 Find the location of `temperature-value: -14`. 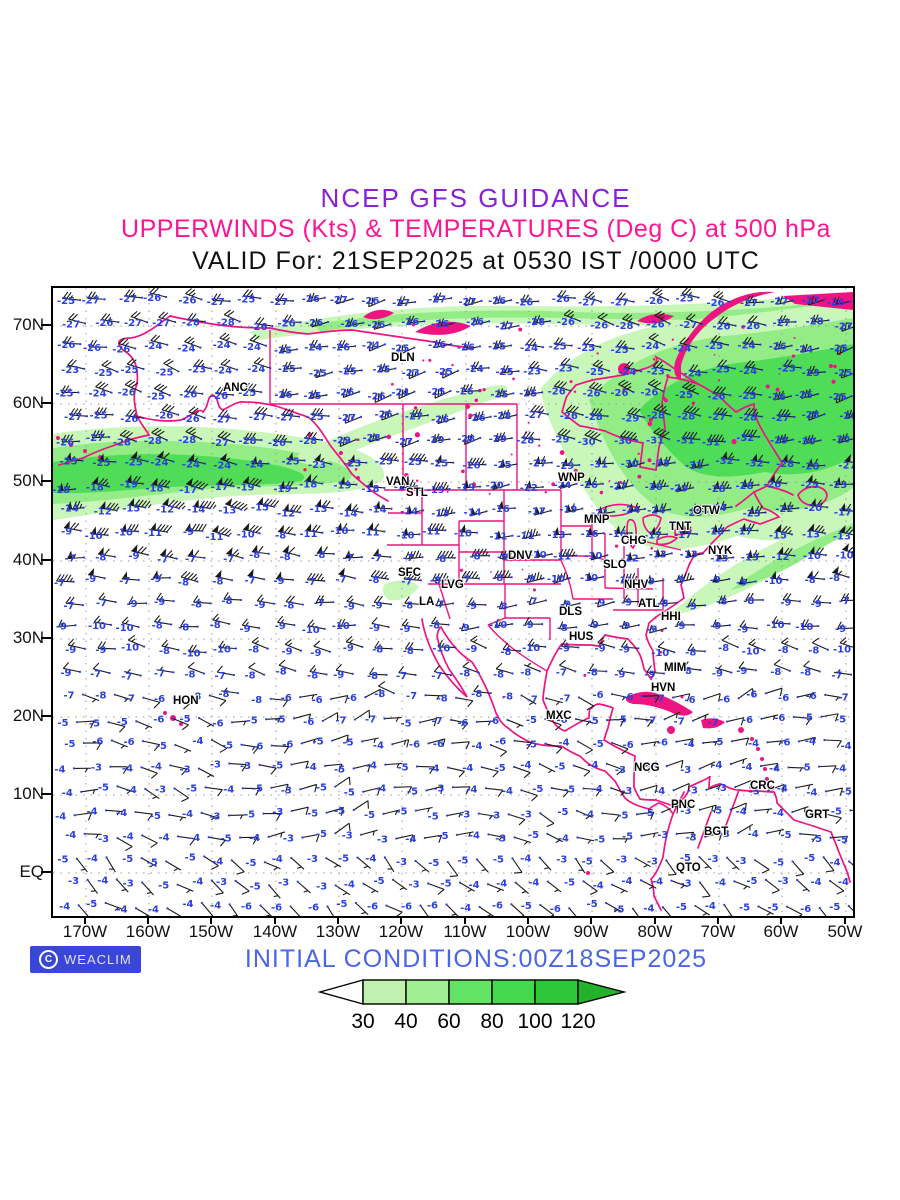

temperature-value: -14 is located at coordinates (473, 512).